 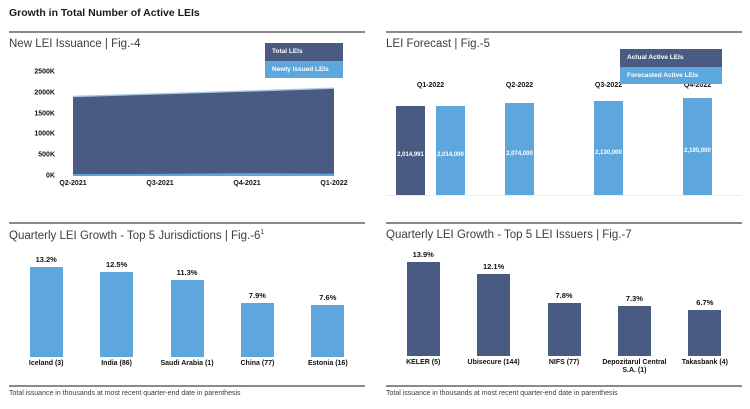 What do you see at coordinates (671, 75) in the screenshot?
I see `legend-item-forecasted-active-leis: Forecasted Active LEIs` at bounding box center [671, 75].